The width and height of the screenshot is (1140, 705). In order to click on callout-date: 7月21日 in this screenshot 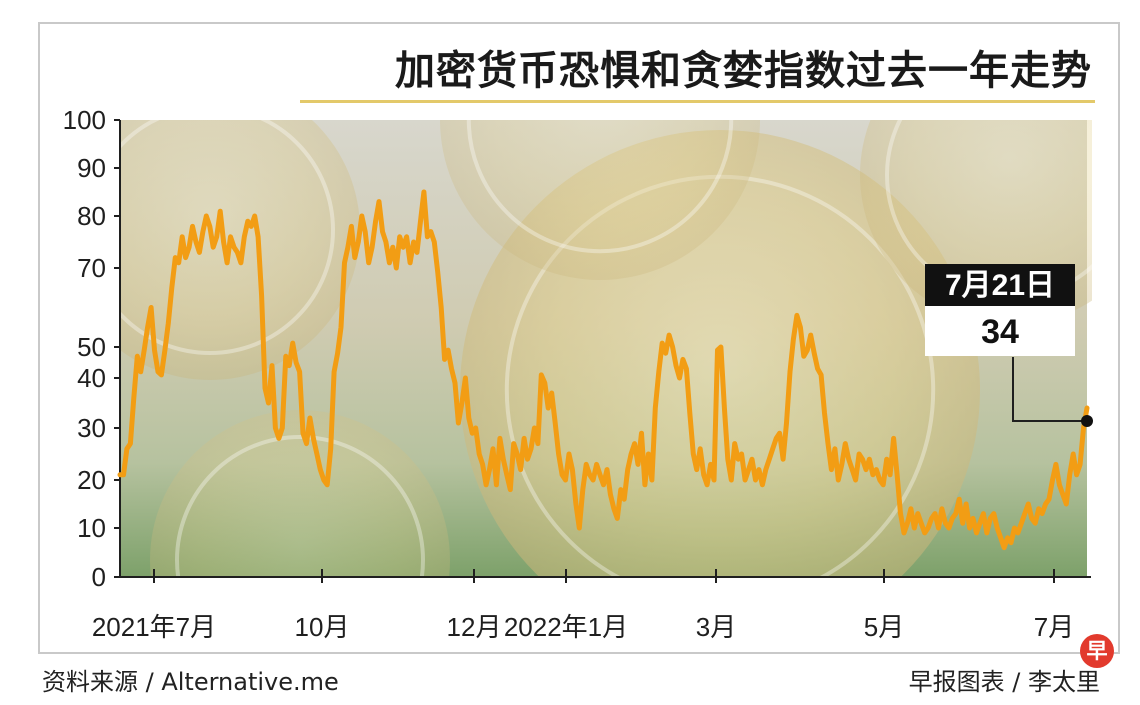, I will do `click(1000, 285)`.